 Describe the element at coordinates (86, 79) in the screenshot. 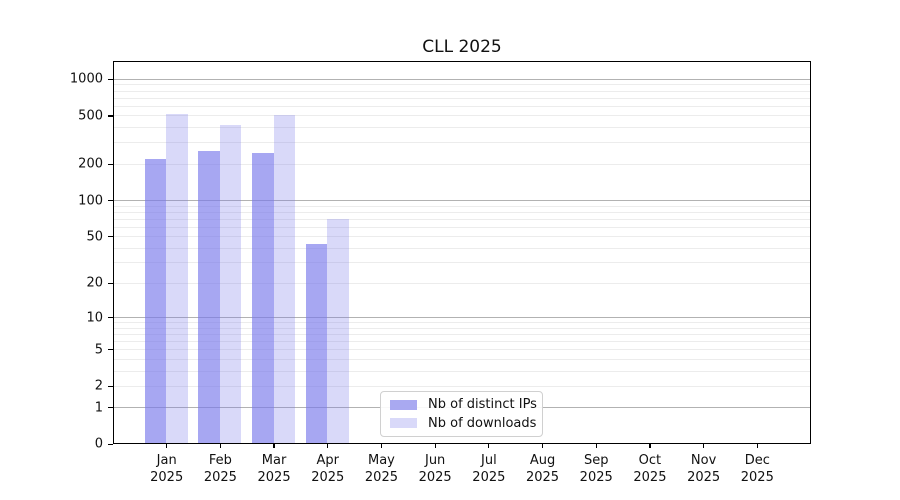

I see `y-tick-label-1000: 1000` at that location.